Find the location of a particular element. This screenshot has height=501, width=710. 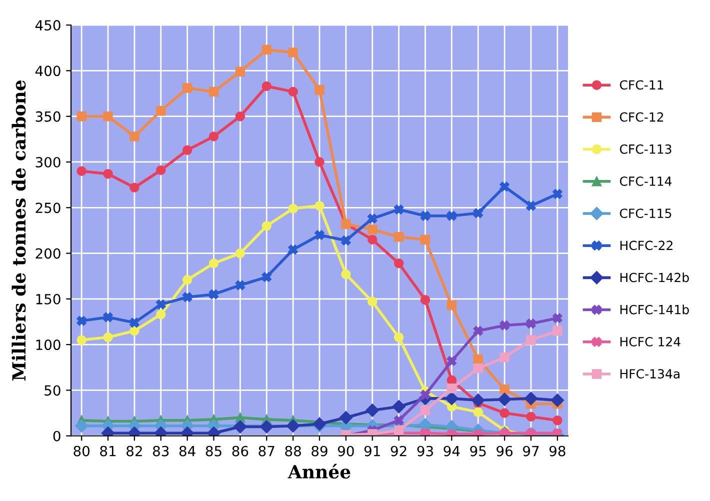

x-tick-label: 94 is located at coordinates (452, 451).